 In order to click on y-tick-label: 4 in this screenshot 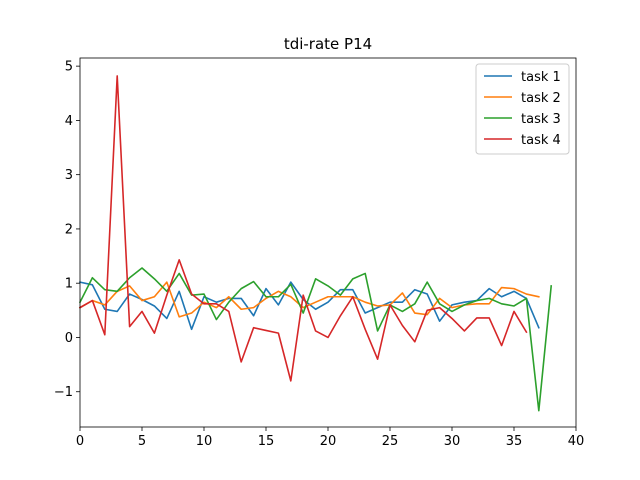, I will do `click(69, 121)`.